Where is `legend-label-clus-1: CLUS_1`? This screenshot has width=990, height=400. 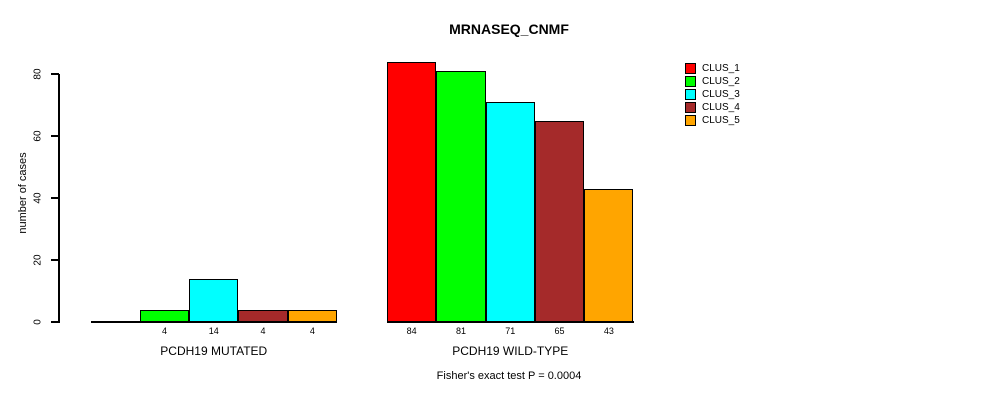 legend-label-clus-1: CLUS_1 is located at coordinates (721, 68).